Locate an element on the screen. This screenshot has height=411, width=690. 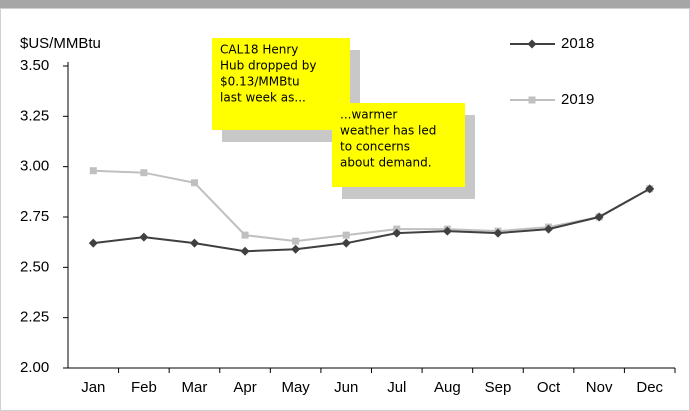
y-tick-label: 2.00 is located at coordinates (34, 367).